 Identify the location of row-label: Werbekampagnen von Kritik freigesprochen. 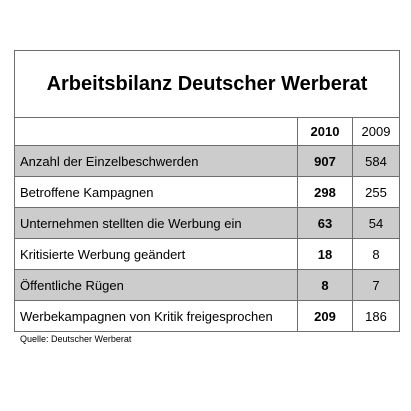
(156, 316).